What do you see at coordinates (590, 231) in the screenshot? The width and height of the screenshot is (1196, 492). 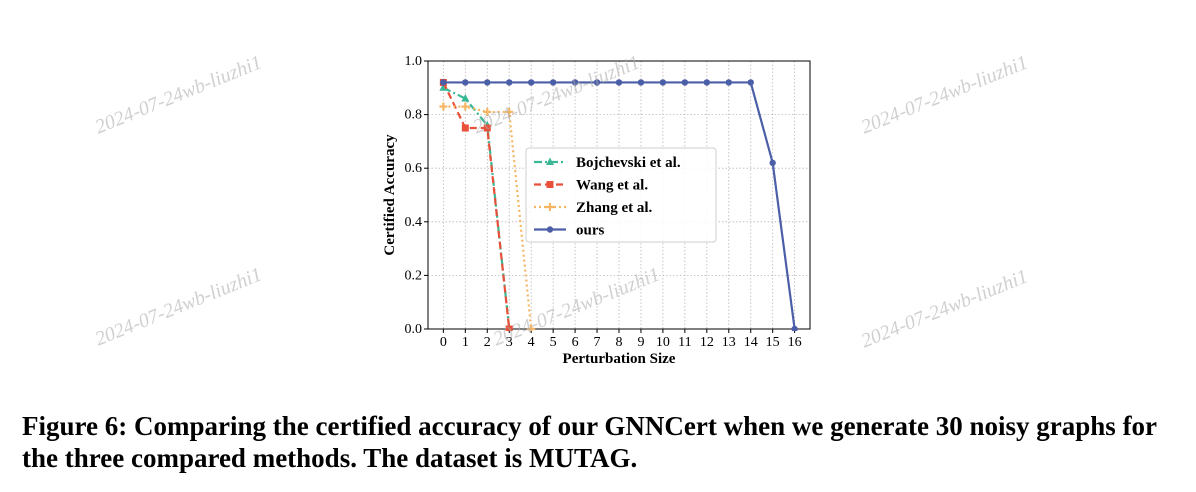 I see `legend-label: ours` at bounding box center [590, 231].